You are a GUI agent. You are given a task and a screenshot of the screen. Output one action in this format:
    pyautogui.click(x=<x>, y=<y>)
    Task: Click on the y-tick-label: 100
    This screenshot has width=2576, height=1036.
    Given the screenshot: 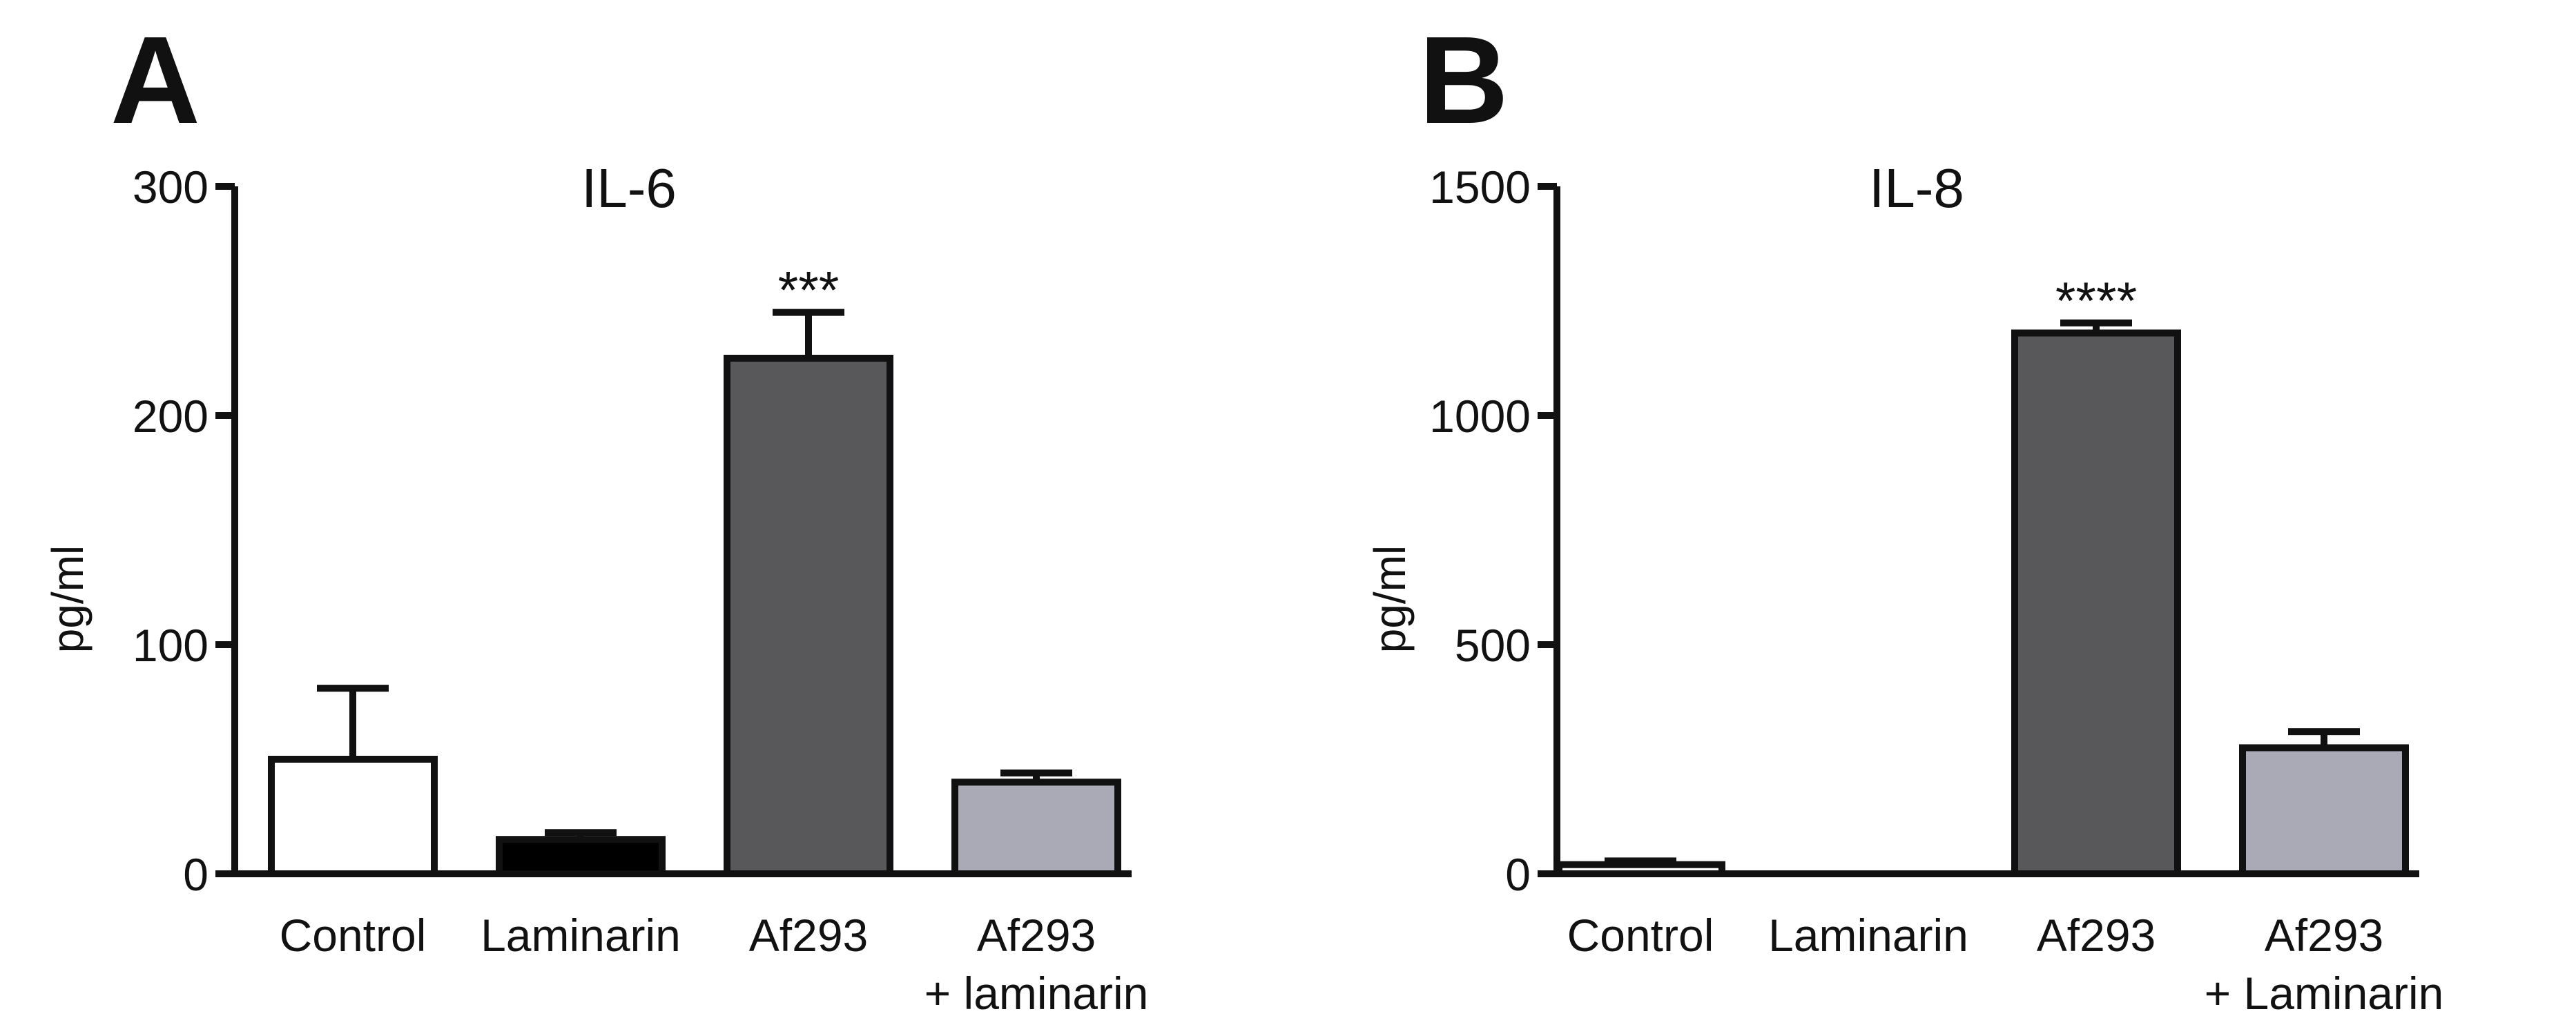 What is the action you would take?
    pyautogui.click(x=171, y=645)
    